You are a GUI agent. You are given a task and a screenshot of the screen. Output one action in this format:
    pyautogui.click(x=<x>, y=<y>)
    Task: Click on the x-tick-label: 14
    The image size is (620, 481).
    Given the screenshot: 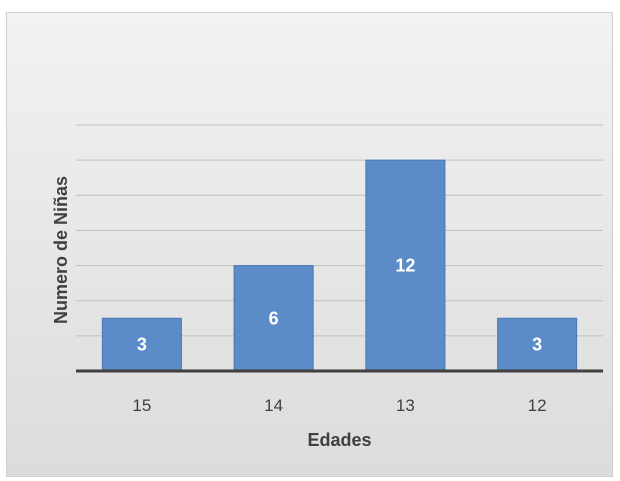 What is the action you would take?
    pyautogui.click(x=273, y=405)
    